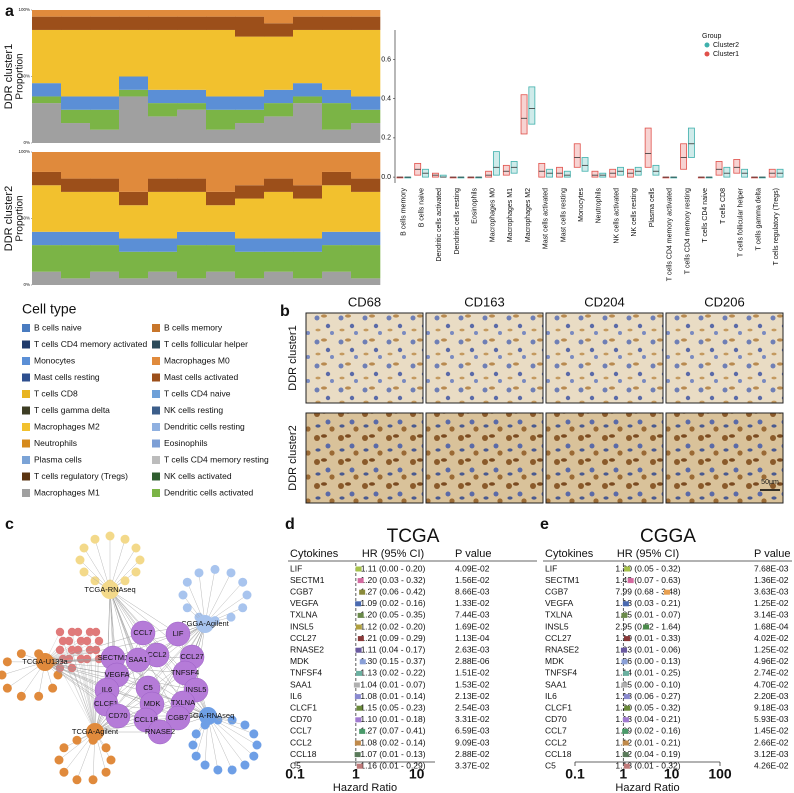 The image size is (794, 793). I want to click on x-tick-label: NK cells resting, so click(634, 212).